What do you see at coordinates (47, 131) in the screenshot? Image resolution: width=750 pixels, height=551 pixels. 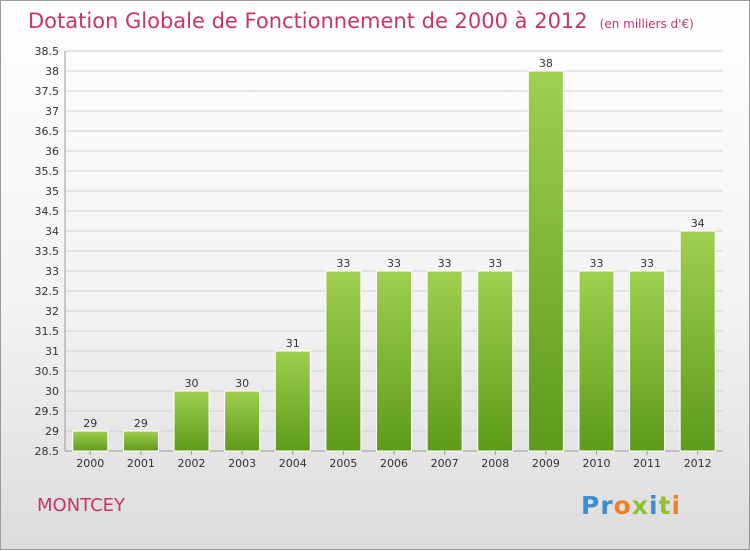 I see `y-tick-label: 36.5` at bounding box center [47, 131].